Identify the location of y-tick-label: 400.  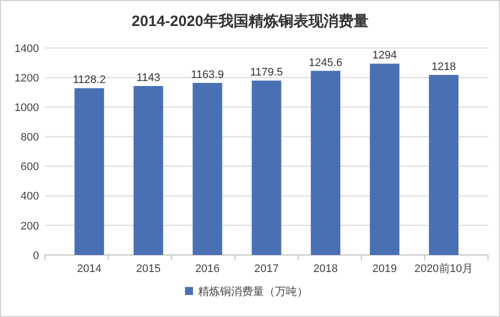
(29, 196).